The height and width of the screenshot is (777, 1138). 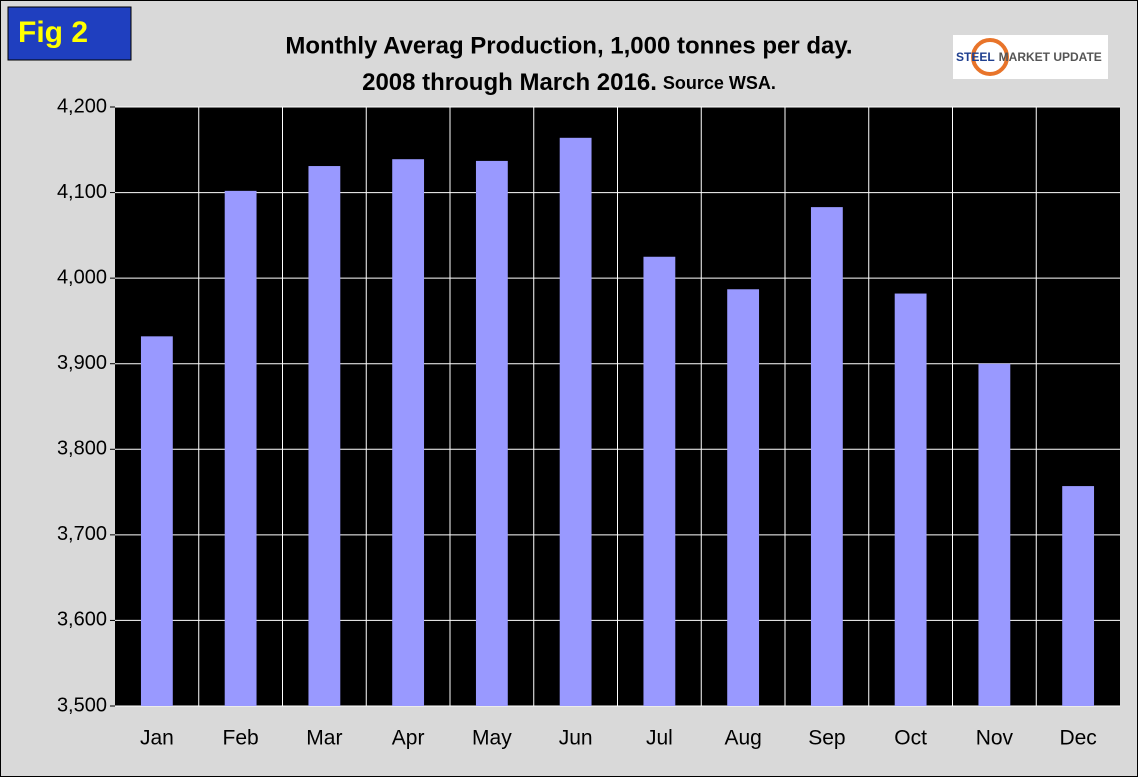 I want to click on chart-source: Source WSA., so click(x=719, y=83).